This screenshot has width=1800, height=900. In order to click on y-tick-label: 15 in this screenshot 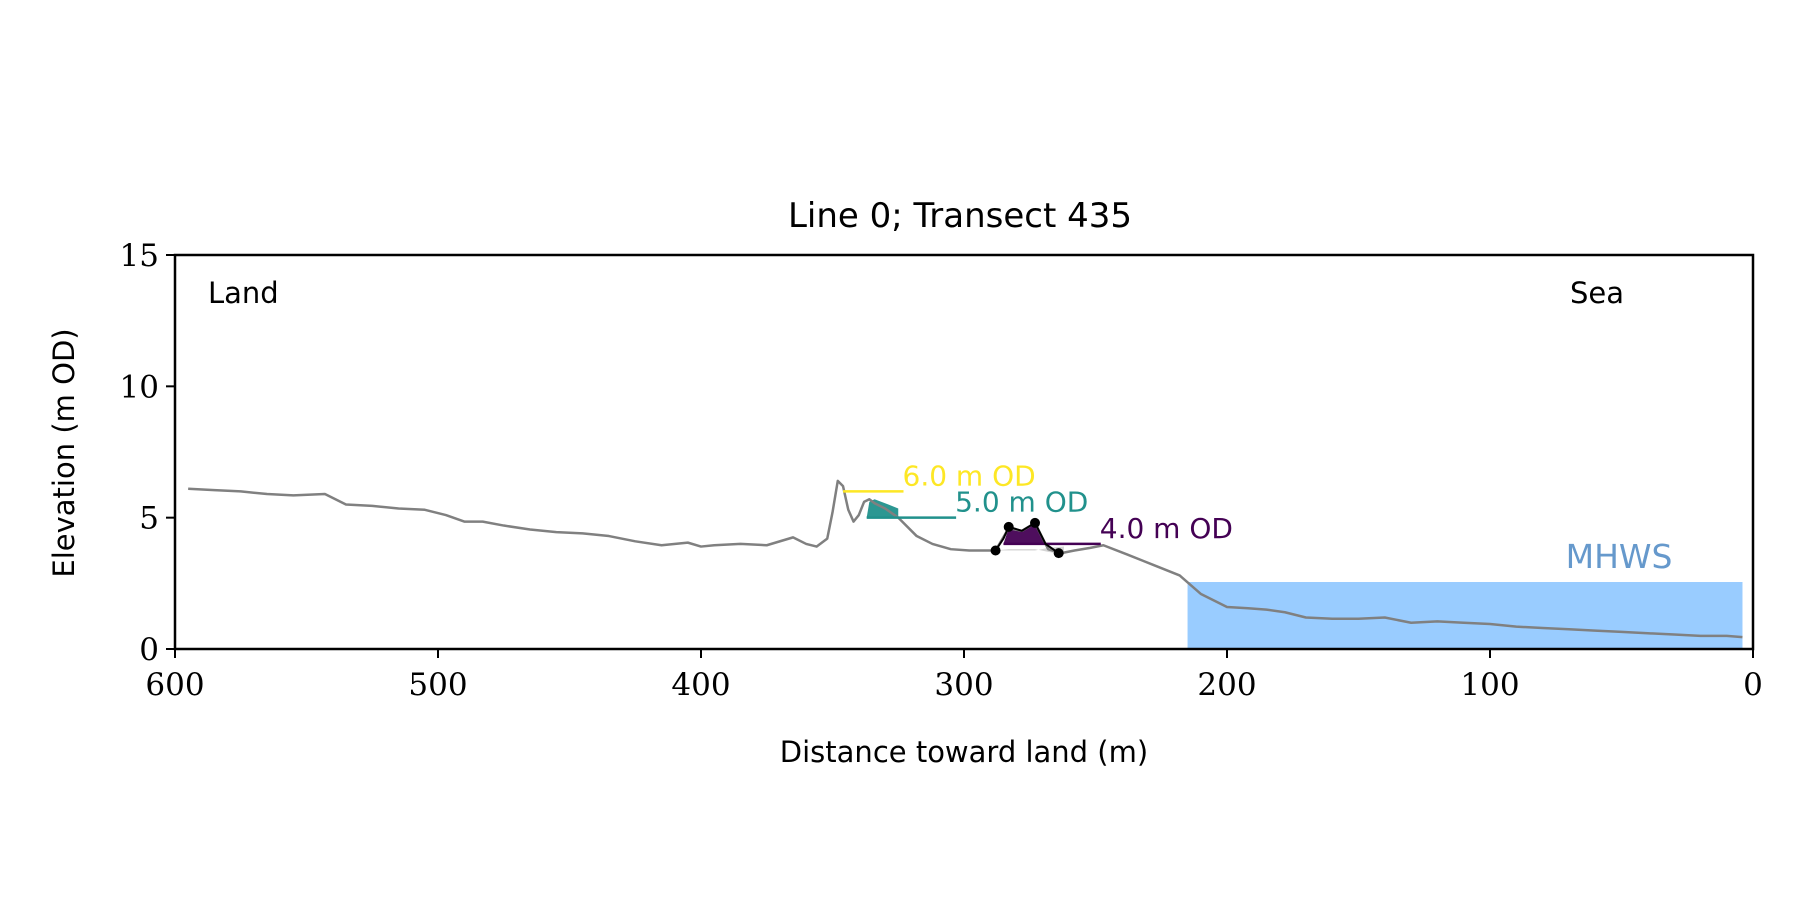, I will do `click(139, 256)`.